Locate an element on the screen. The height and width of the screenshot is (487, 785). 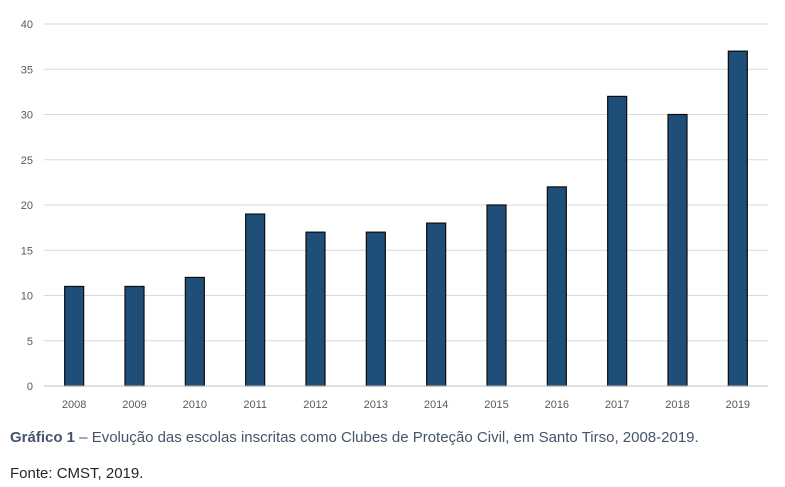
x-tick-label: 2011 is located at coordinates (255, 405).